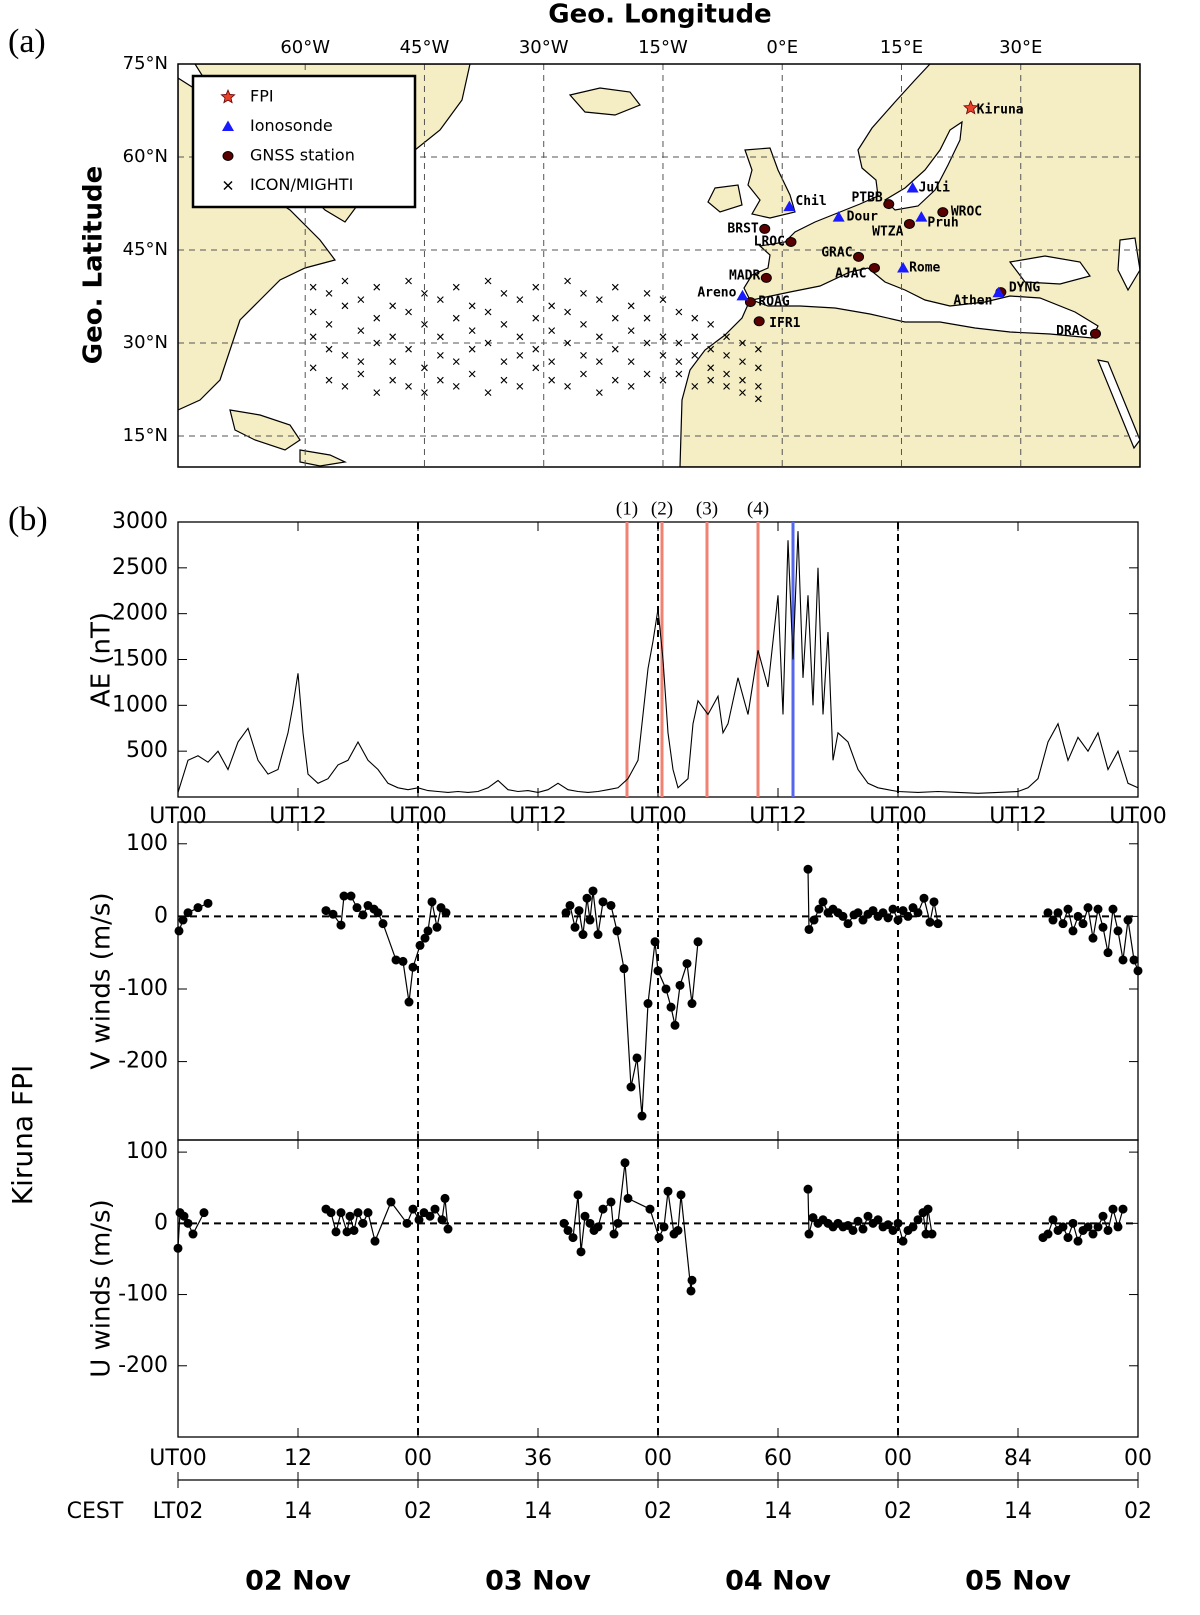 The height and width of the screenshot is (1615, 1200). Describe the element at coordinates (94, 265) in the screenshot. I see `map-y-label: Geo. Latitude` at that location.